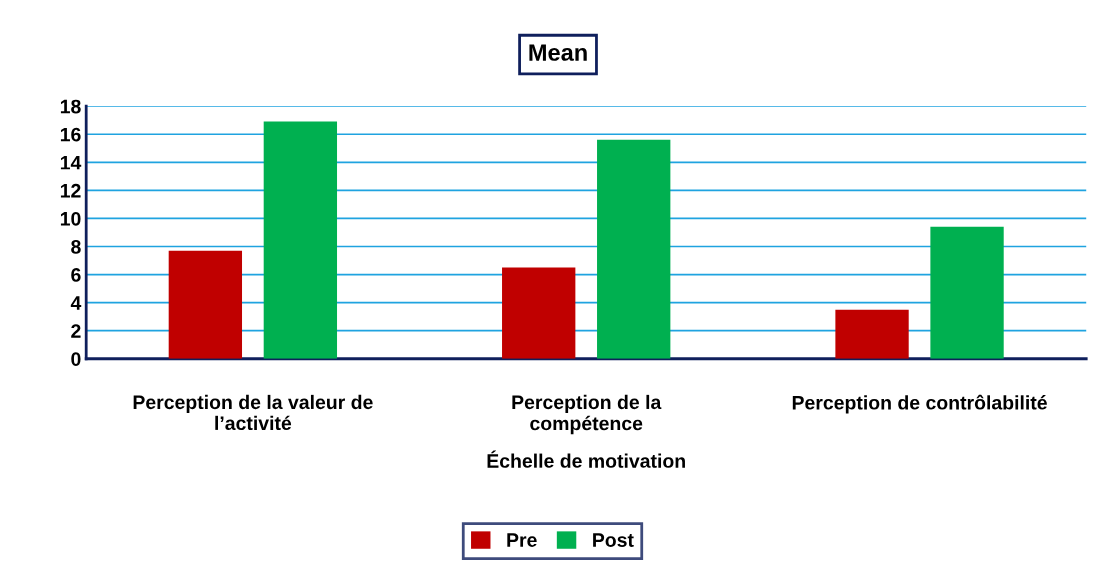  Describe the element at coordinates (613, 540) in the screenshot. I see `legend-label: Post` at that location.